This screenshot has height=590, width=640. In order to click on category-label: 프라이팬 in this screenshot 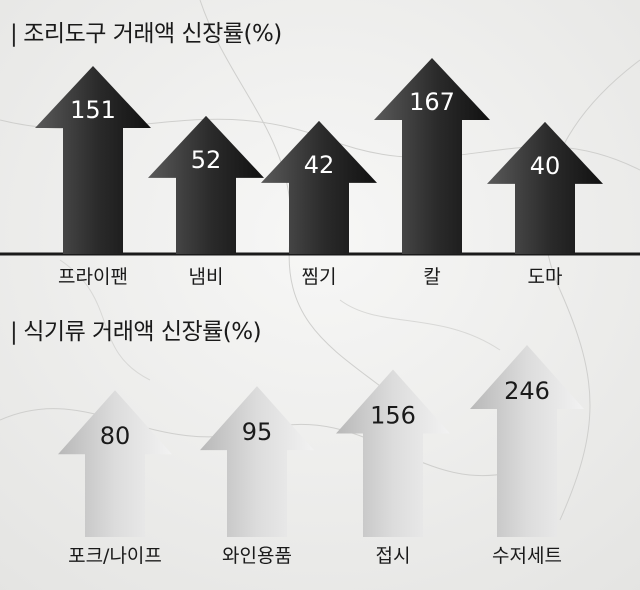, I will do `click(93, 277)`.